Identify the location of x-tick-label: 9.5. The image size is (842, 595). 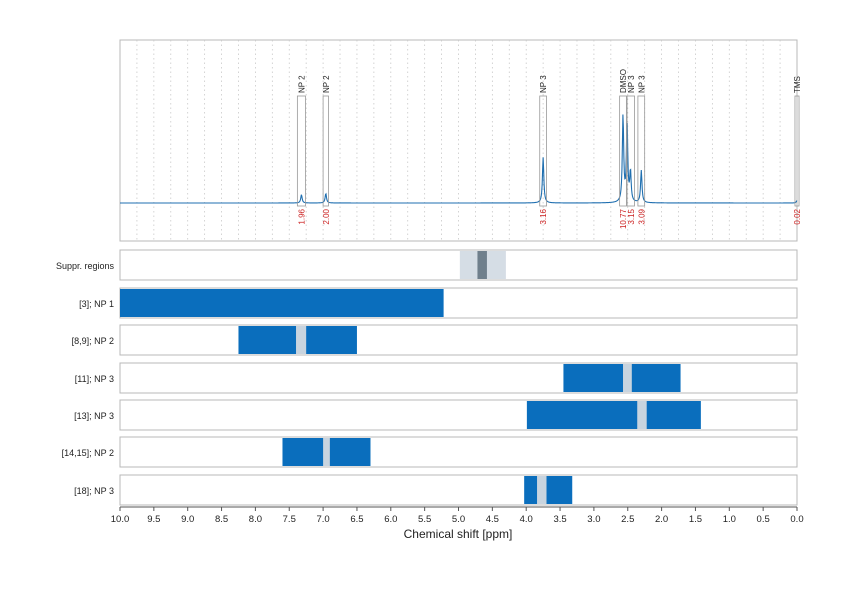
(153, 519).